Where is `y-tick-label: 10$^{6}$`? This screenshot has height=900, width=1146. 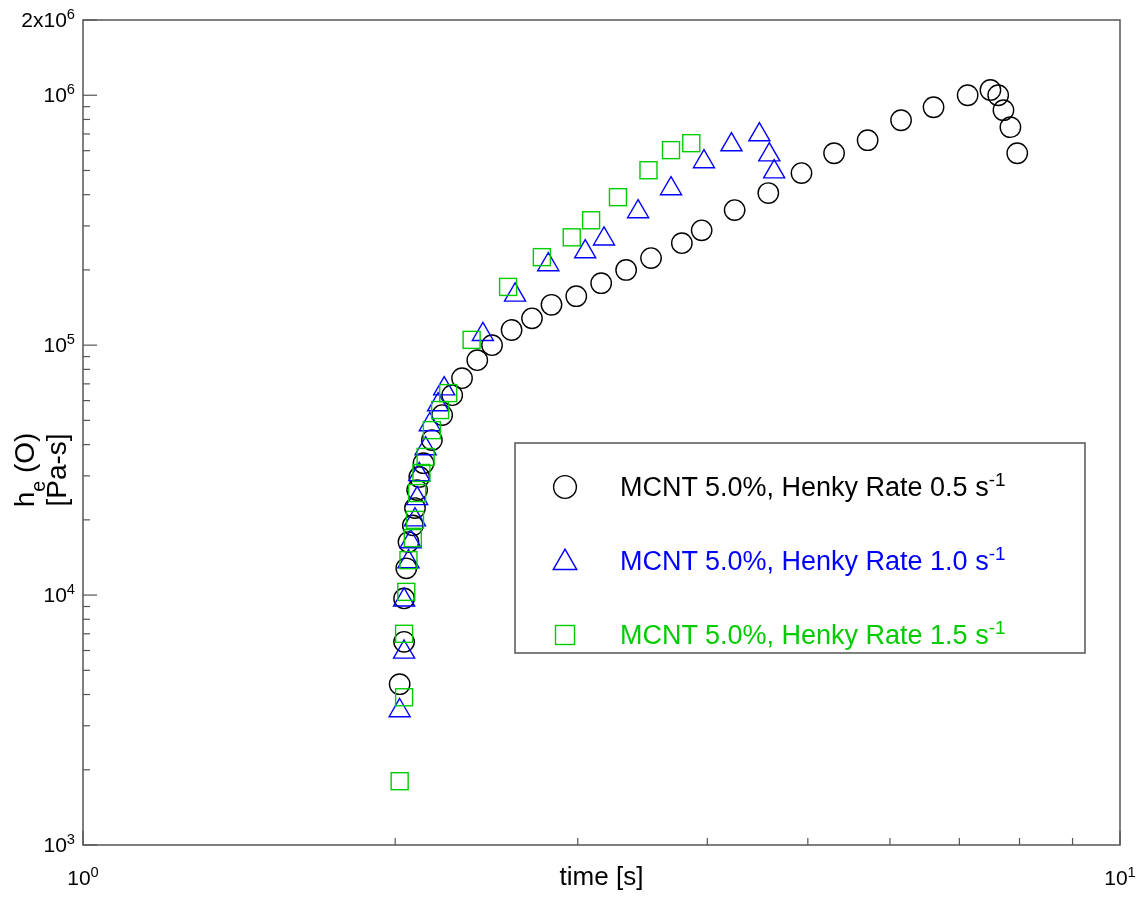
y-tick-label: 10$^{6}$ is located at coordinates (59, 94).